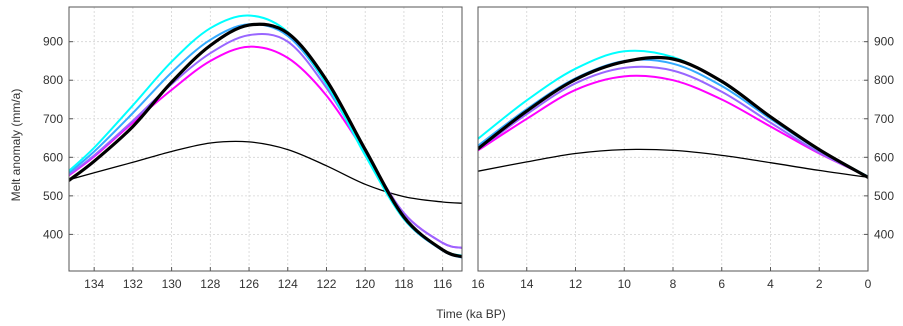 The image size is (903, 326). I want to click on x-tick-label: 122, so click(326, 284).